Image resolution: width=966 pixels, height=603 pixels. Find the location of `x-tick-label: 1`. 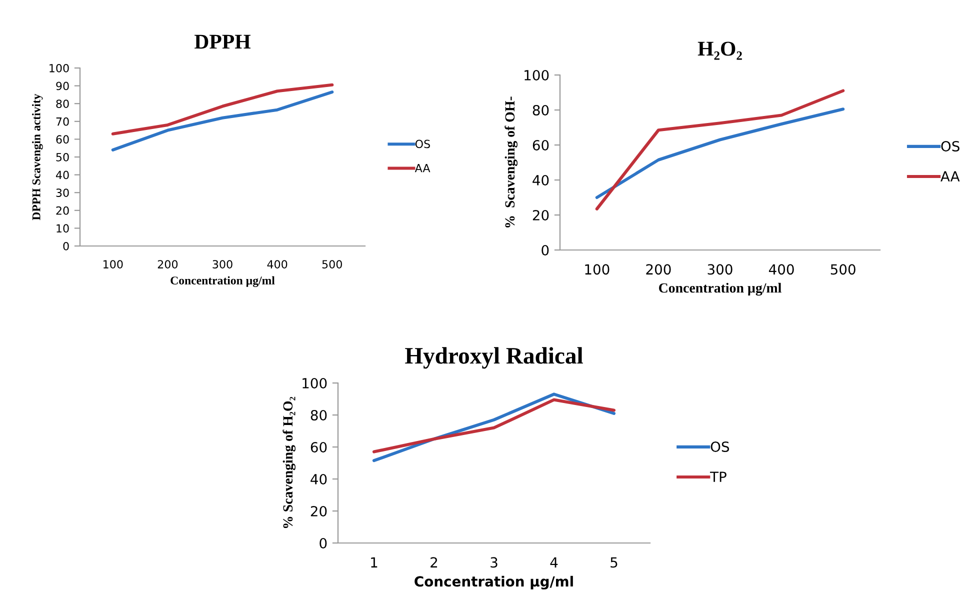

x-tick-label: 1 is located at coordinates (374, 562).